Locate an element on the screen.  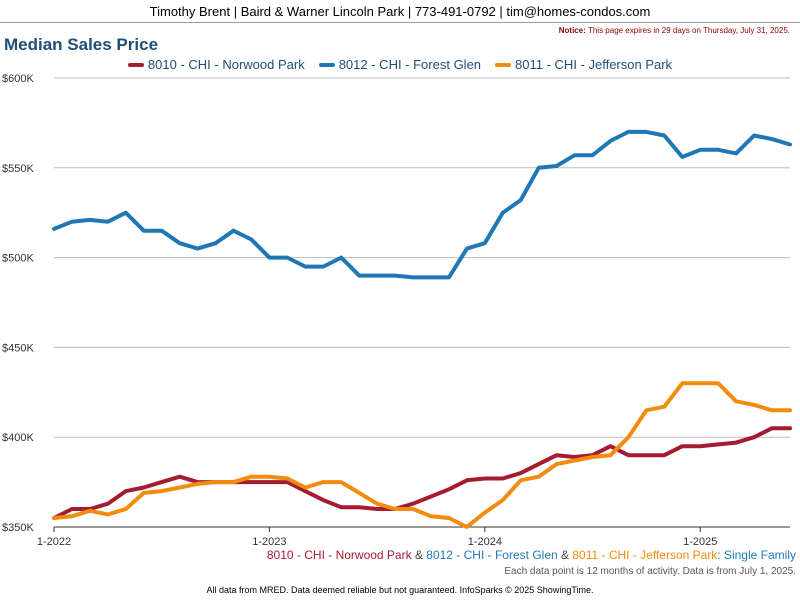
subtitle-part: : Single Family is located at coordinates (756, 555).